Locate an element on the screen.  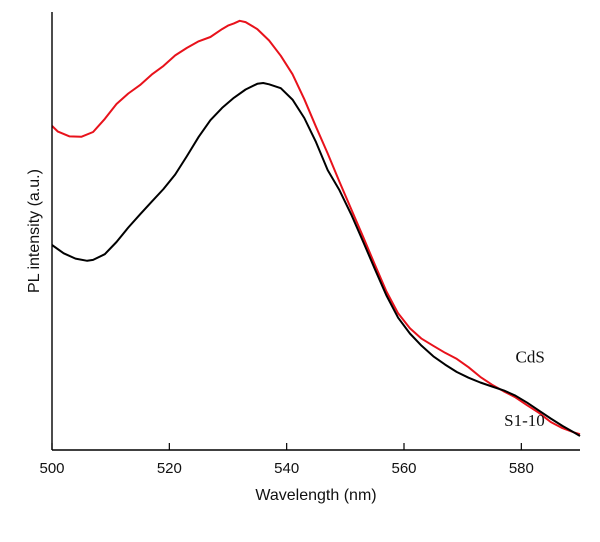
series-label-s1-10: S1-10 is located at coordinates (524, 420).